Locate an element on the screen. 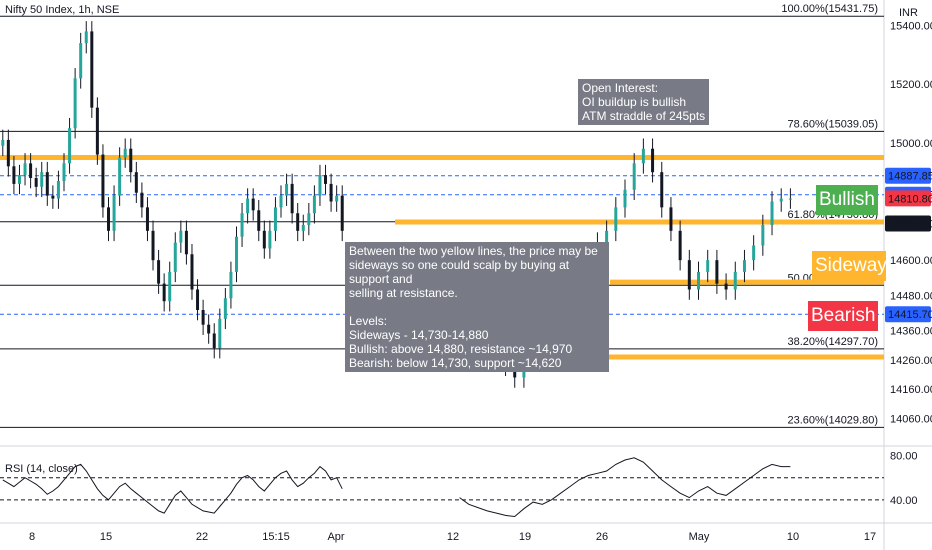  x-tick-label: 19 is located at coordinates (525, 537).